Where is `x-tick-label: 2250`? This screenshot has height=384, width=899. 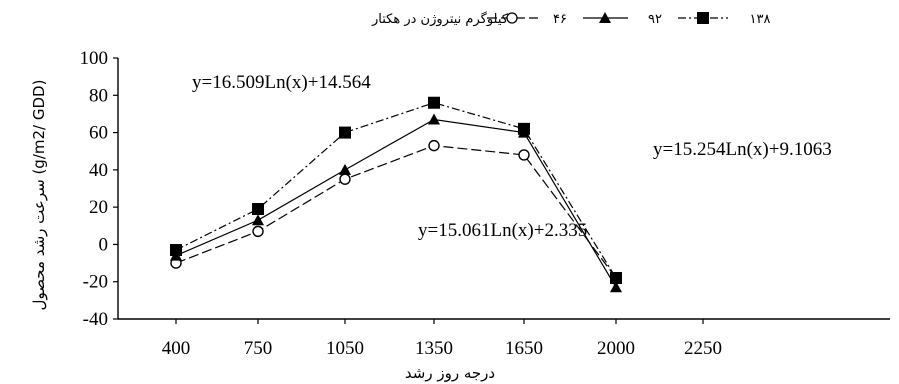
x-tick-label: 2250 is located at coordinates (703, 348).